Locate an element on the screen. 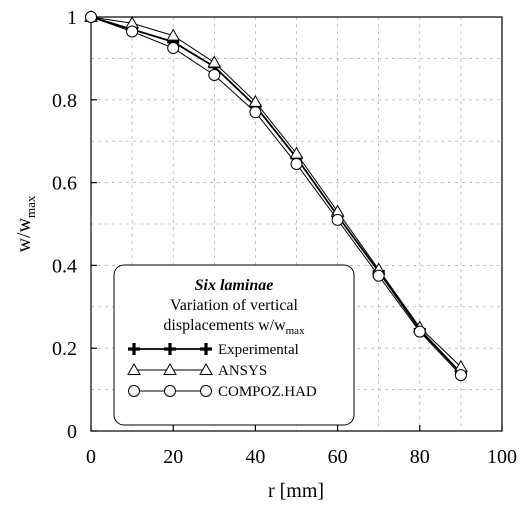 The image size is (526, 505). legend-title: Six laminae is located at coordinates (234, 285).